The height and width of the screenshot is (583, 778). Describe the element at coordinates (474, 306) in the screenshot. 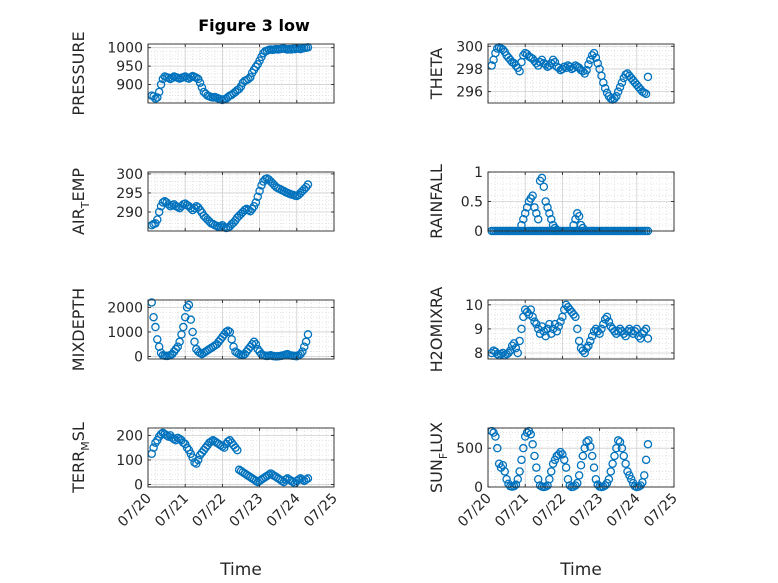

I see `y-tick-label: 10` at that location.